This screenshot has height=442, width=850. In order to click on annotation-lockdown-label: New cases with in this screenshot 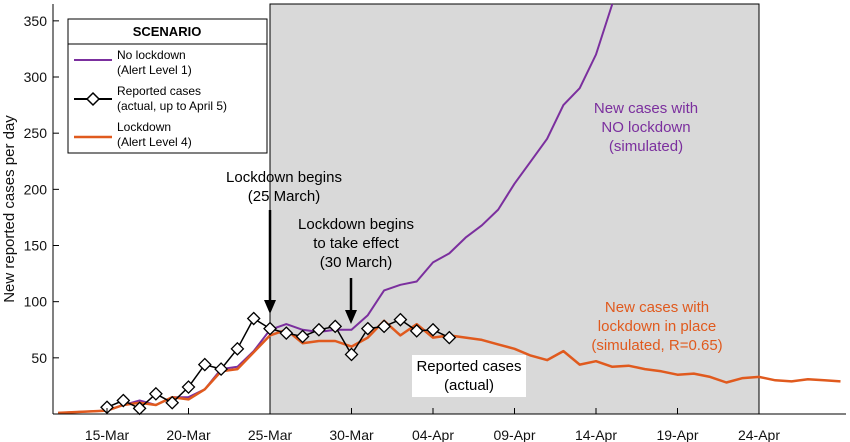, I will do `click(657, 307)`.